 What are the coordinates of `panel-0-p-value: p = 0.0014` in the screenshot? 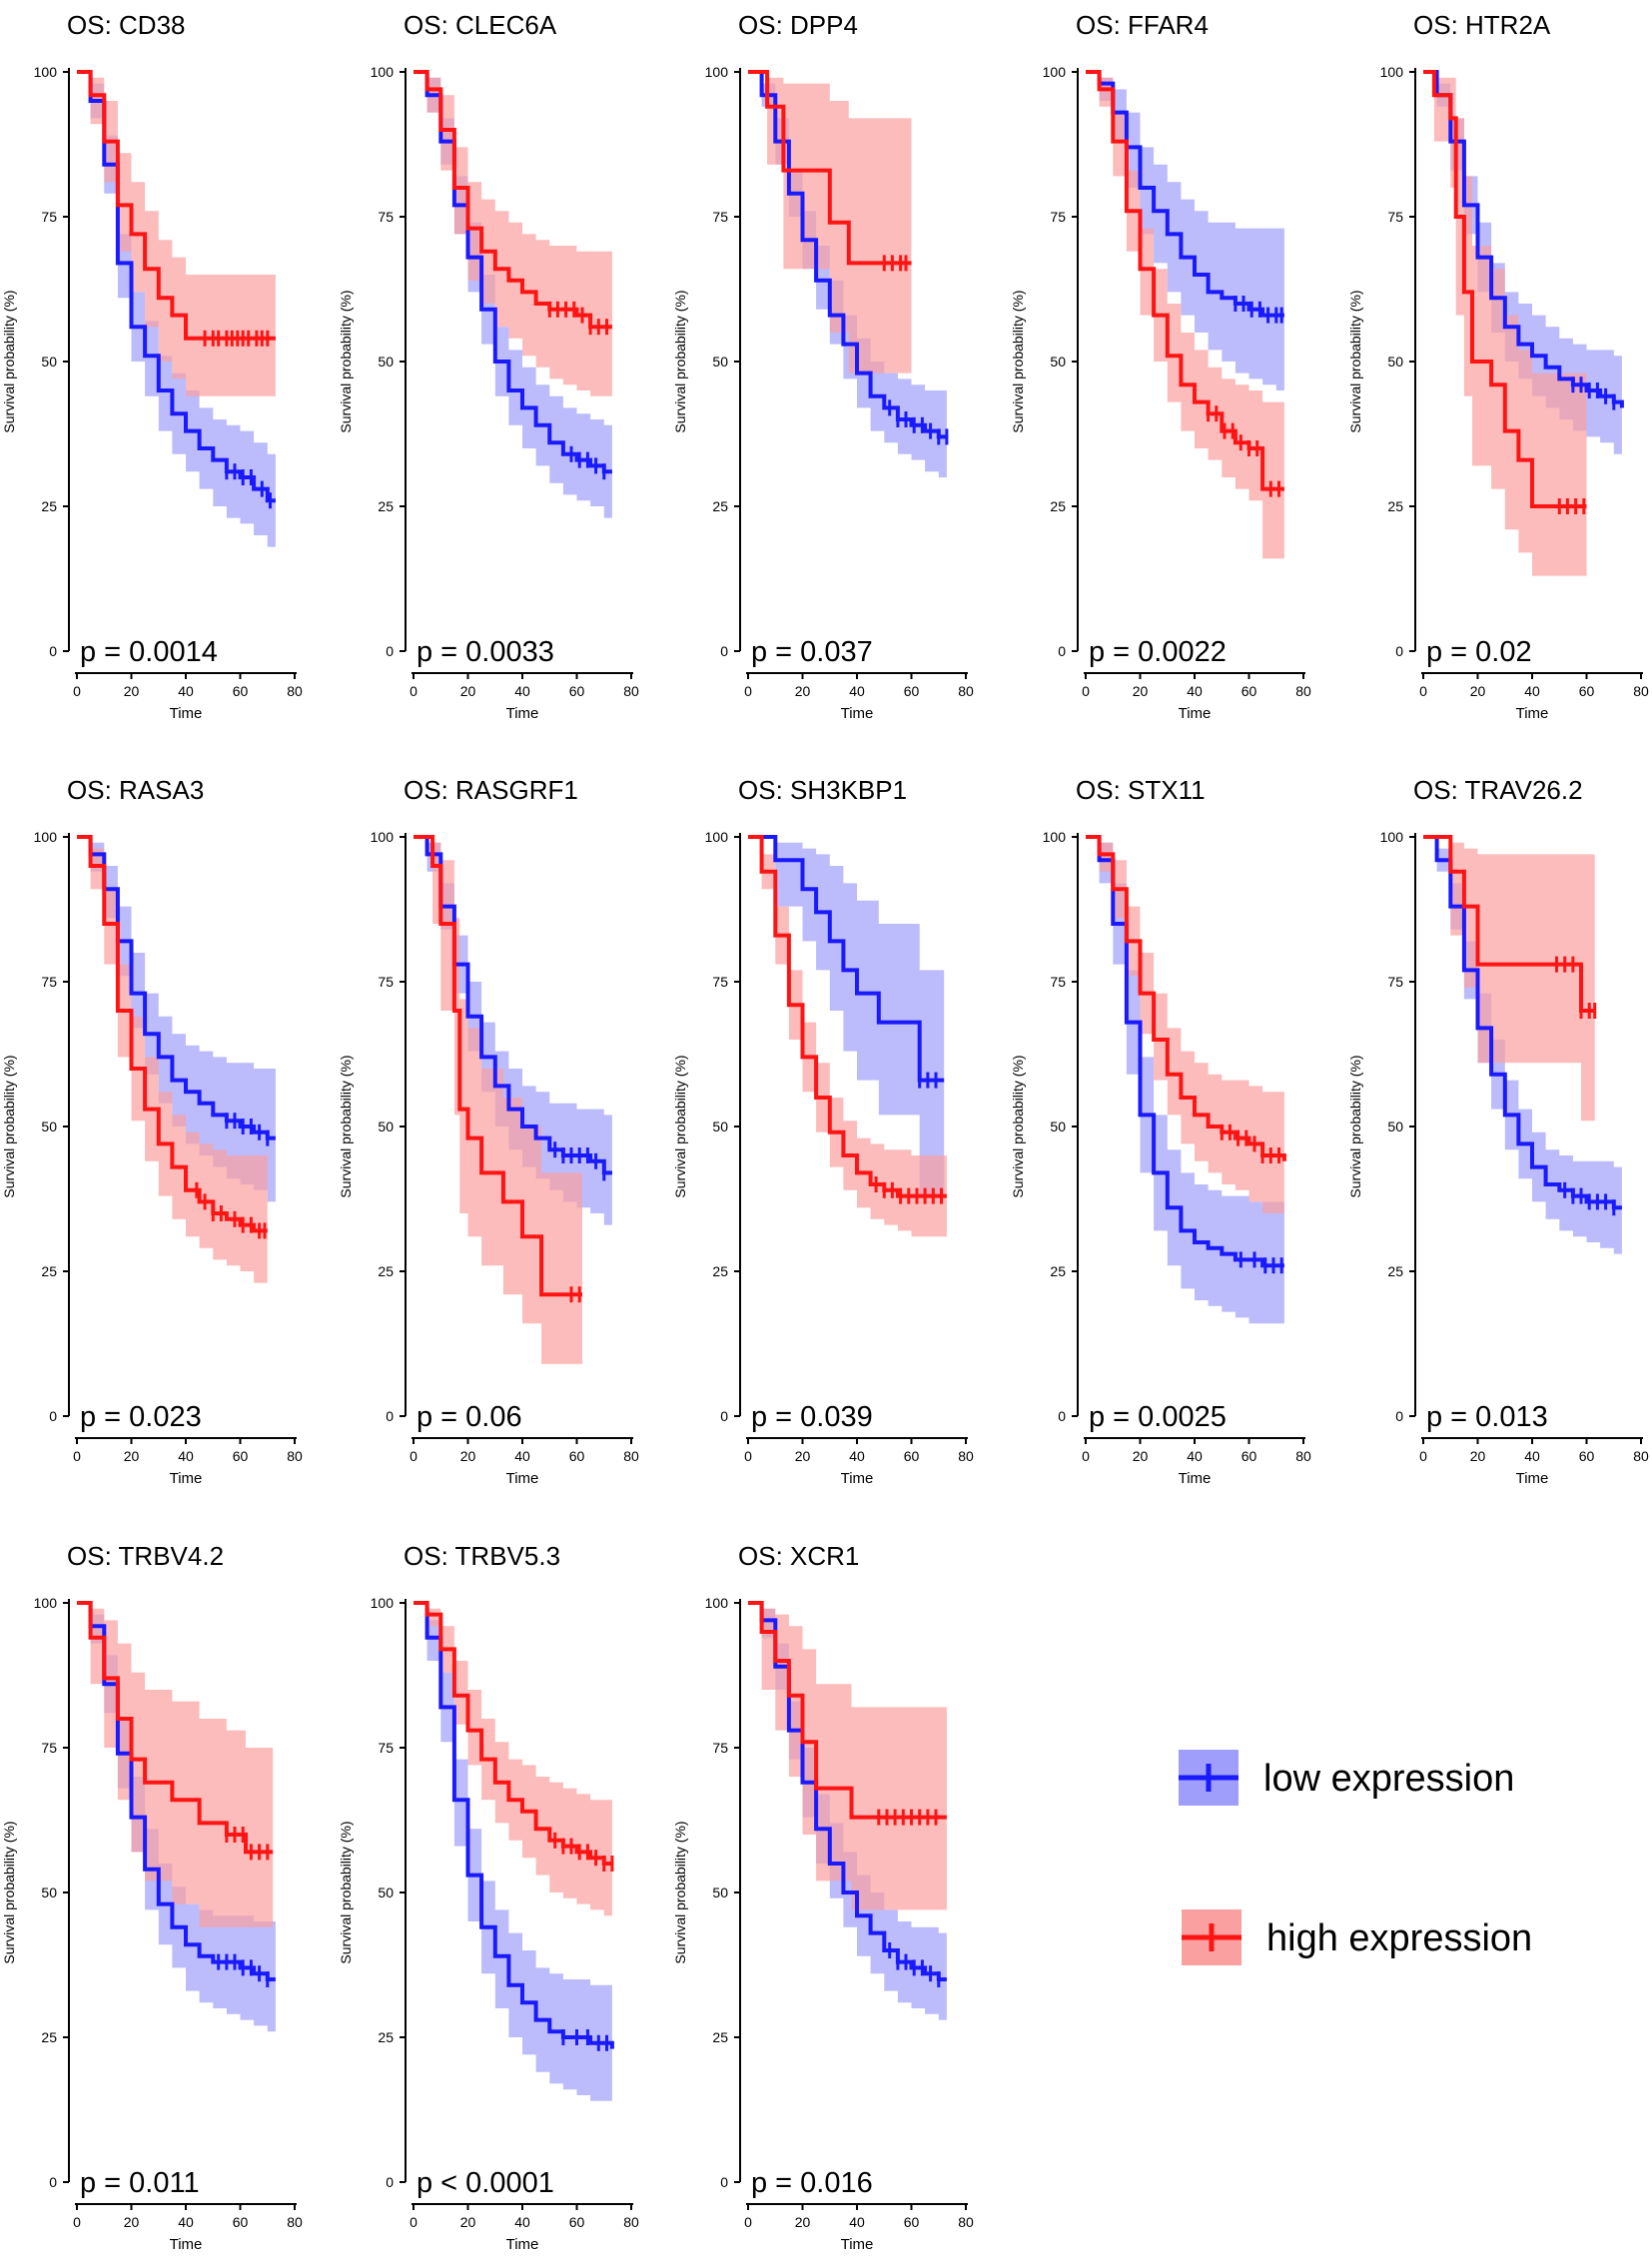 It's located at (149, 652).